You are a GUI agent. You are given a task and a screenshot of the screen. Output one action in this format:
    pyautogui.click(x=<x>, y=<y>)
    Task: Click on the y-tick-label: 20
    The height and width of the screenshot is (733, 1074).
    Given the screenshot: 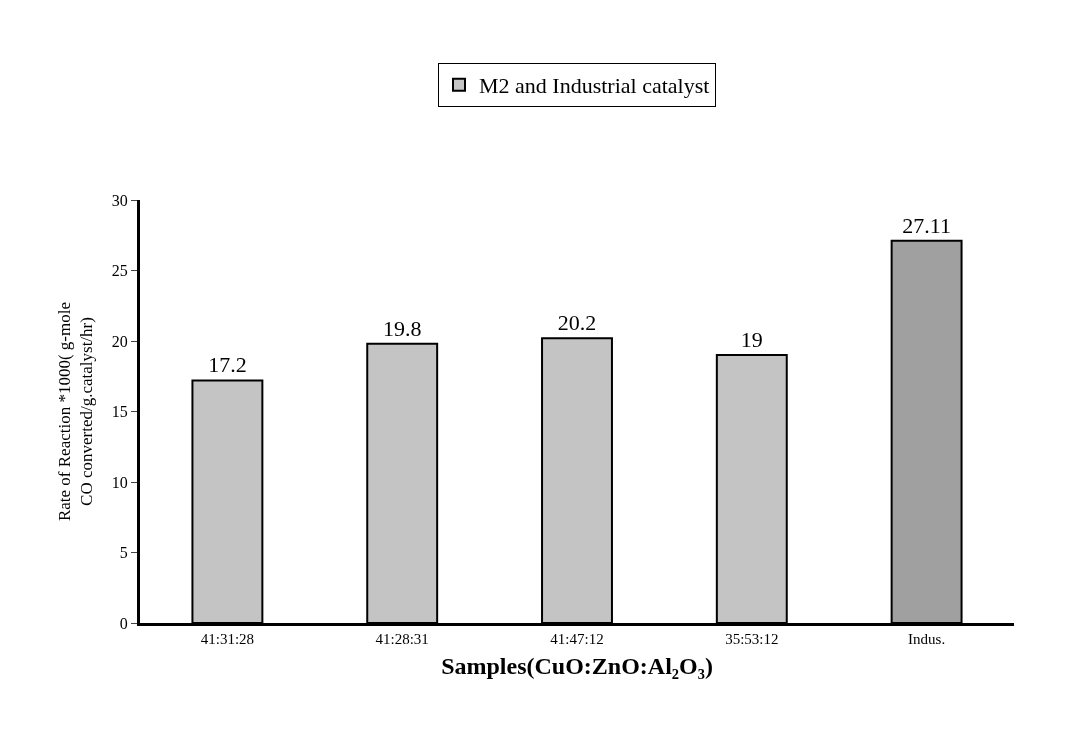 What is the action you would take?
    pyautogui.click(x=119, y=341)
    